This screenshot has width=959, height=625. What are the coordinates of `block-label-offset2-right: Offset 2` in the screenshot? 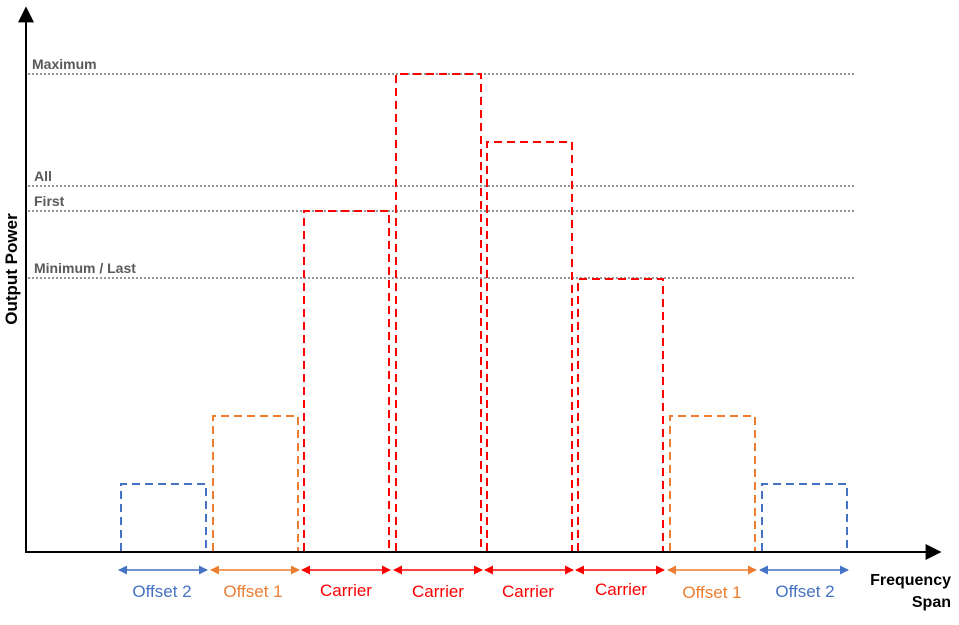 It's located at (804, 591).